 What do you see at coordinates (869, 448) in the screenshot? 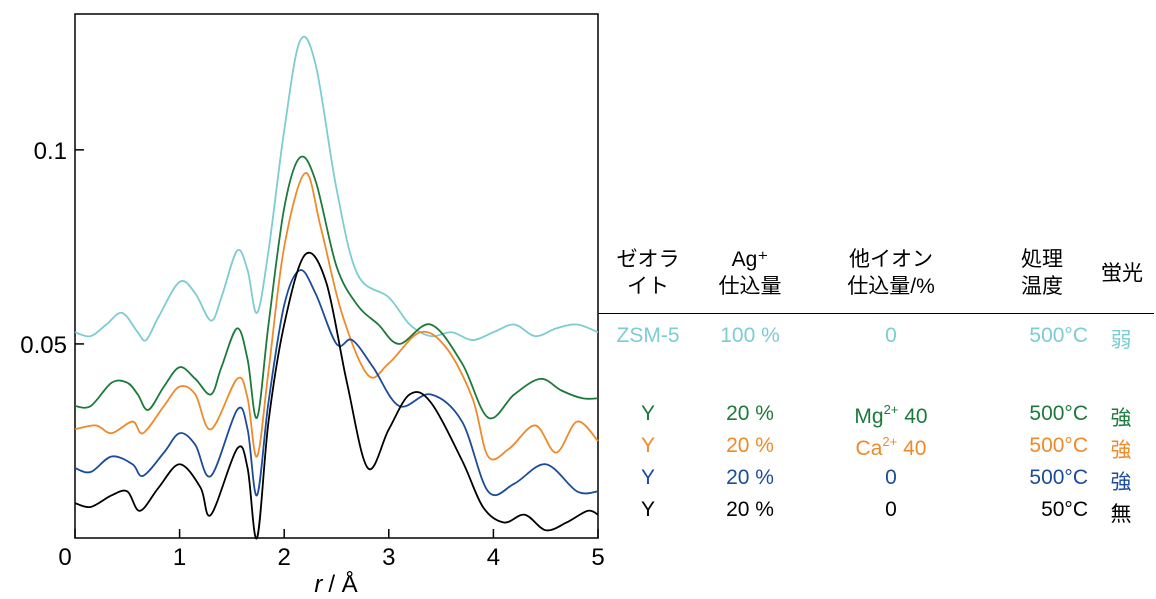
I see `ion-symbol: Ca` at bounding box center [869, 448].